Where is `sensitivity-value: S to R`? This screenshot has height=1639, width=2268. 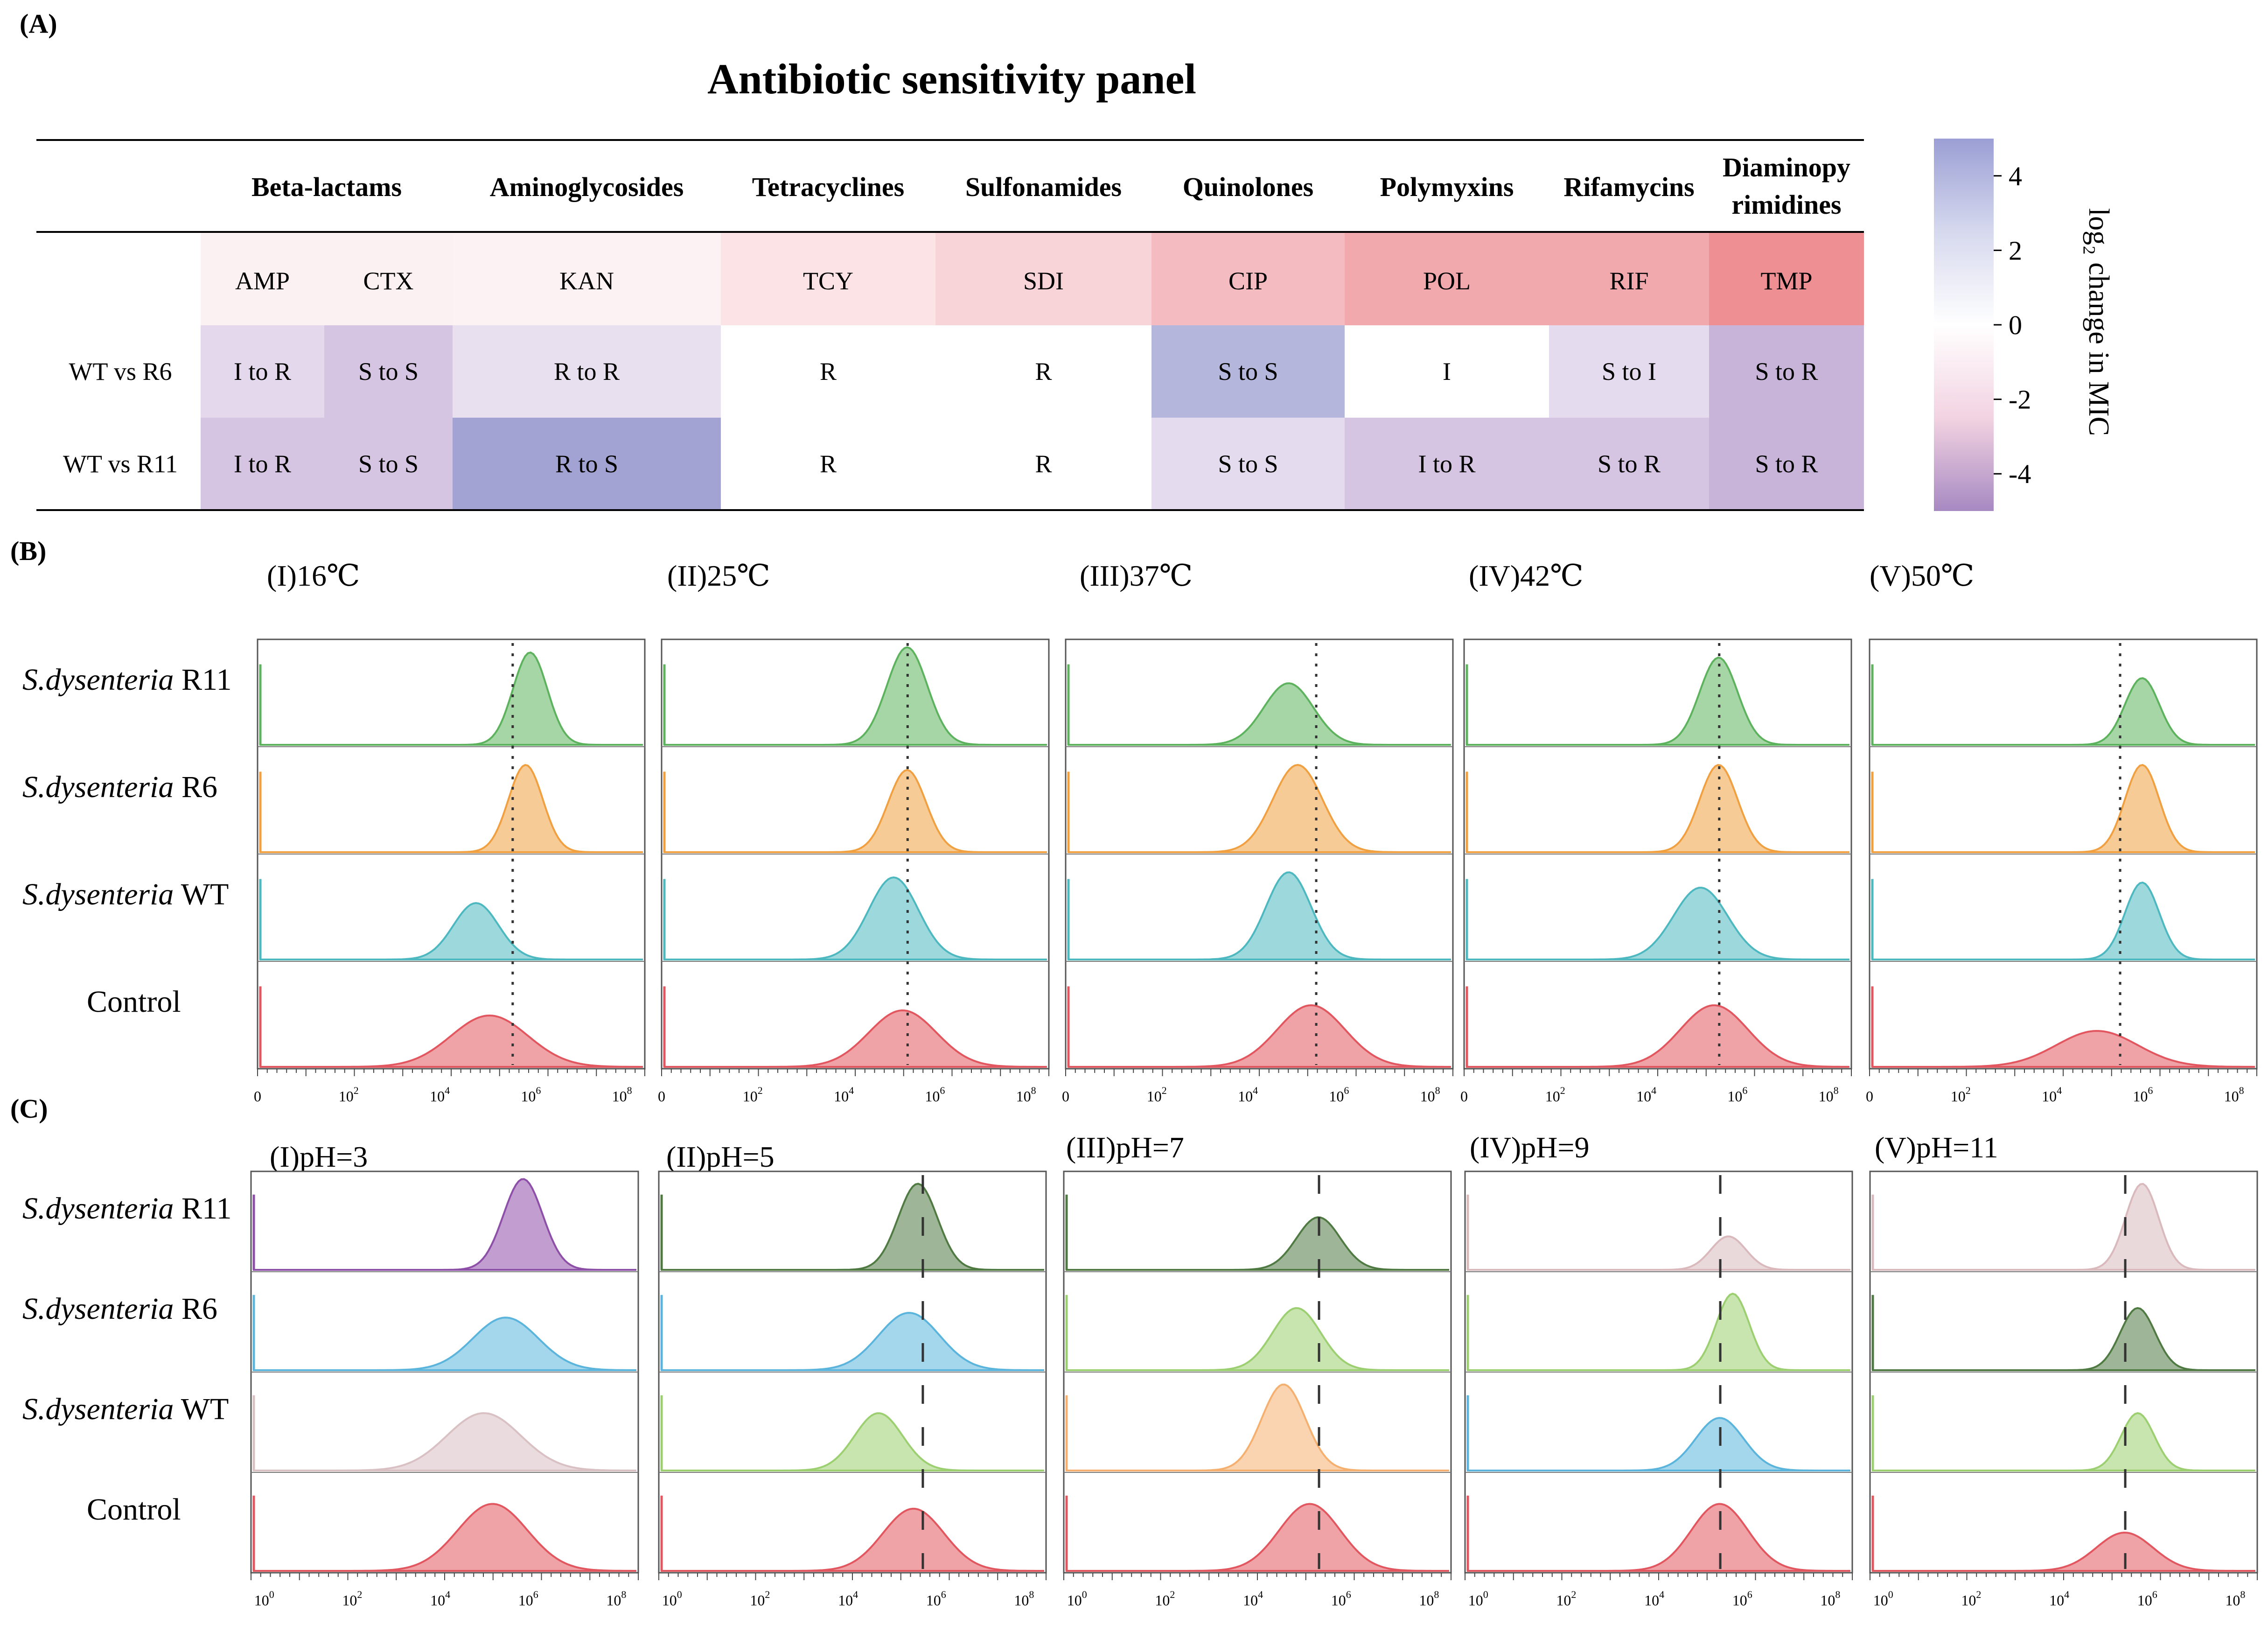 sensitivity-value: S to R is located at coordinates (1786, 464).